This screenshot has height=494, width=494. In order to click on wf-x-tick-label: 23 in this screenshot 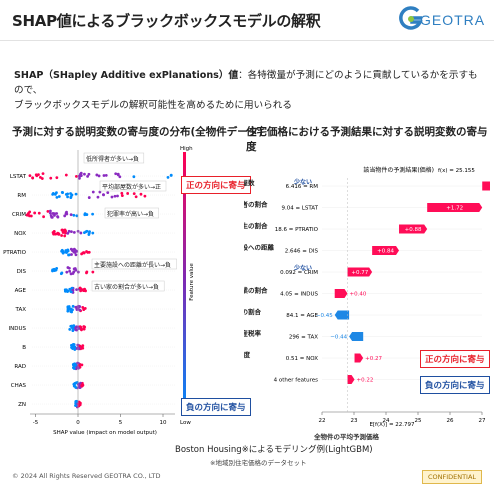, I will do `click(354, 421)`.